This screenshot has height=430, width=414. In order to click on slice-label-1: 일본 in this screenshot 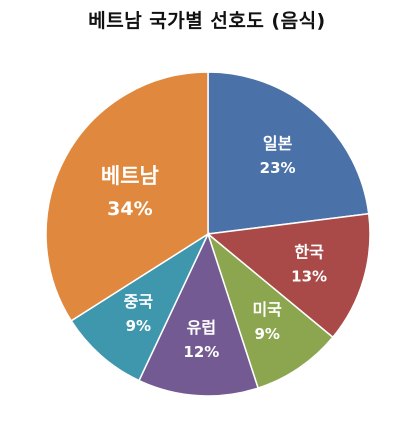, I will do `click(278, 143)`.